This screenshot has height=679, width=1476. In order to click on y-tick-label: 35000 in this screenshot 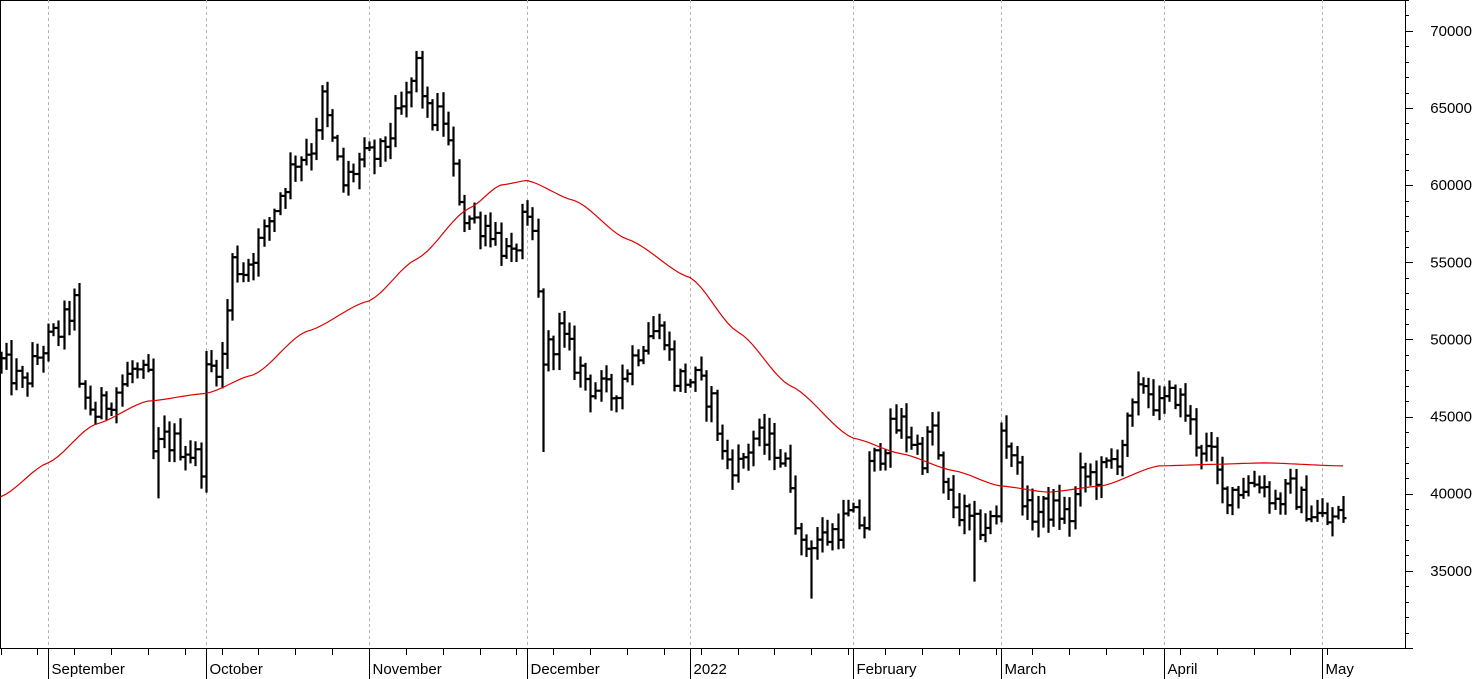, I will do `click(1451, 571)`.